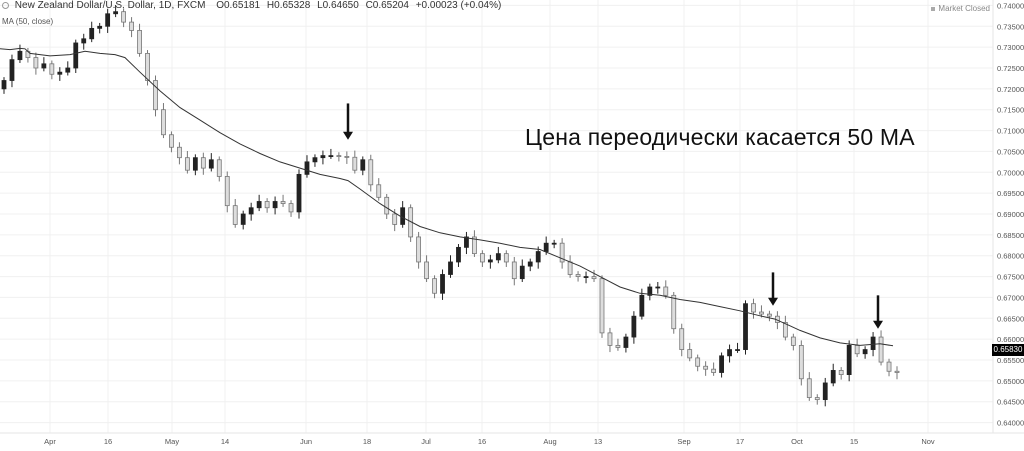 The height and width of the screenshot is (451, 1024). I want to click on symbol-status-icon, so click(5, 5).